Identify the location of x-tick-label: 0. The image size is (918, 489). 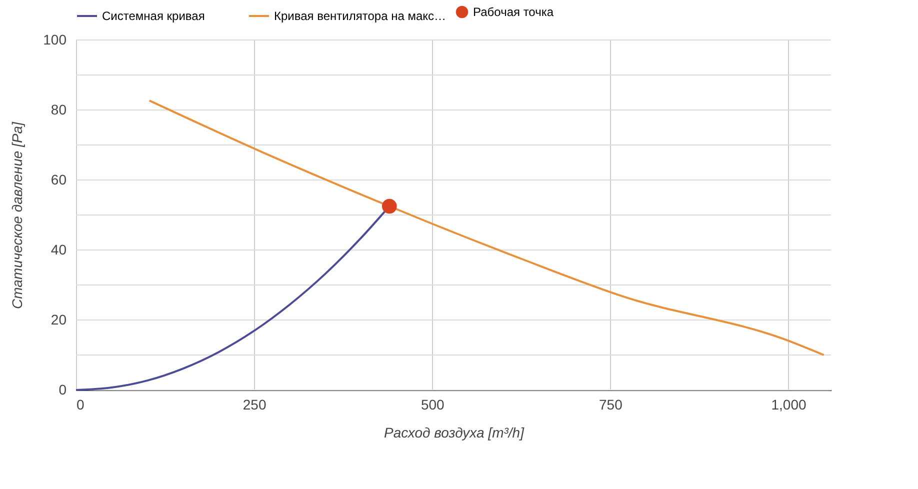
(80, 404).